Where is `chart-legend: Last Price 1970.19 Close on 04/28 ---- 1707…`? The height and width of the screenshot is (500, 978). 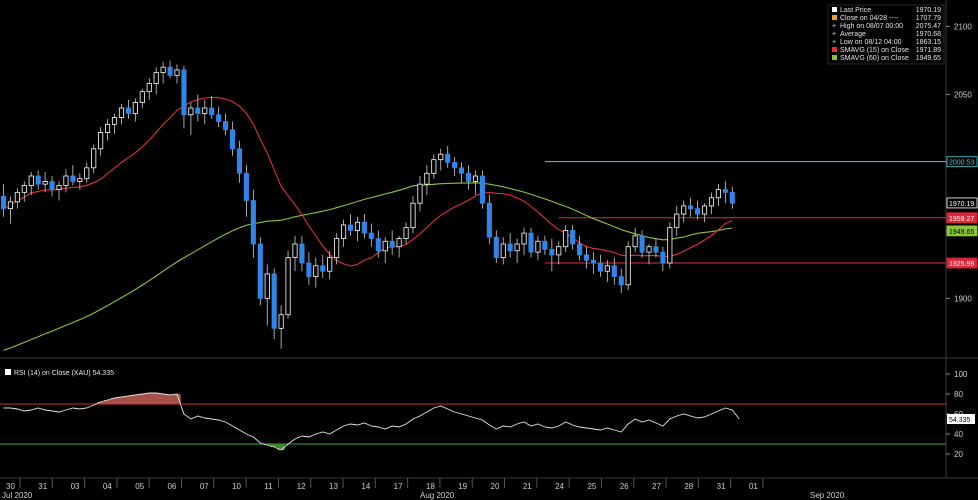 chart-legend: Last Price 1970.19 Close on 04/28 ---- 1707… is located at coordinates (886, 34).